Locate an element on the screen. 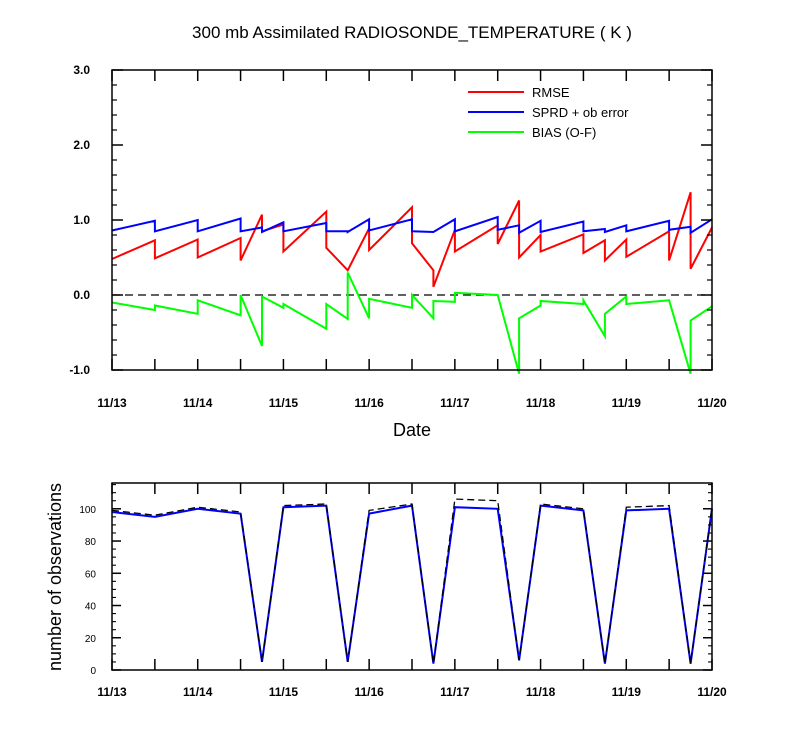 This screenshot has height=750, width=800. y-tick-label: 100 is located at coordinates (87, 510).